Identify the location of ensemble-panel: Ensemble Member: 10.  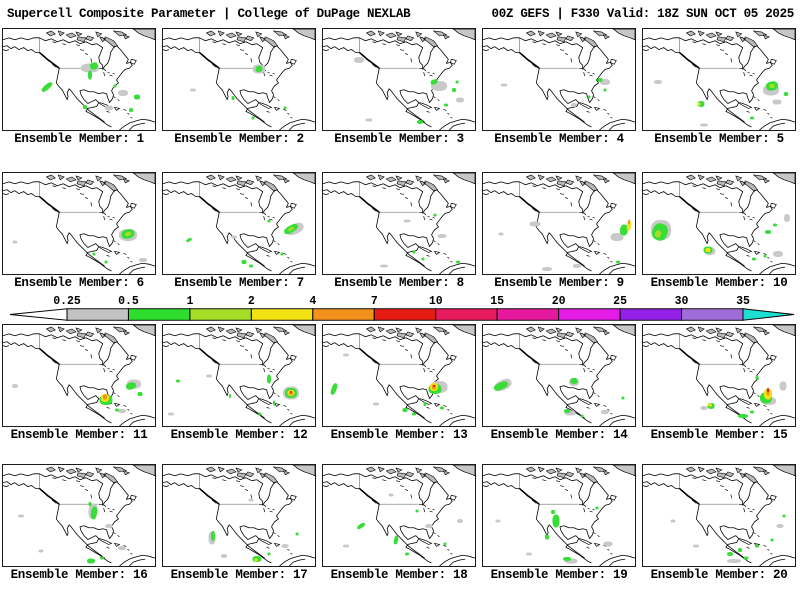
(719, 232).